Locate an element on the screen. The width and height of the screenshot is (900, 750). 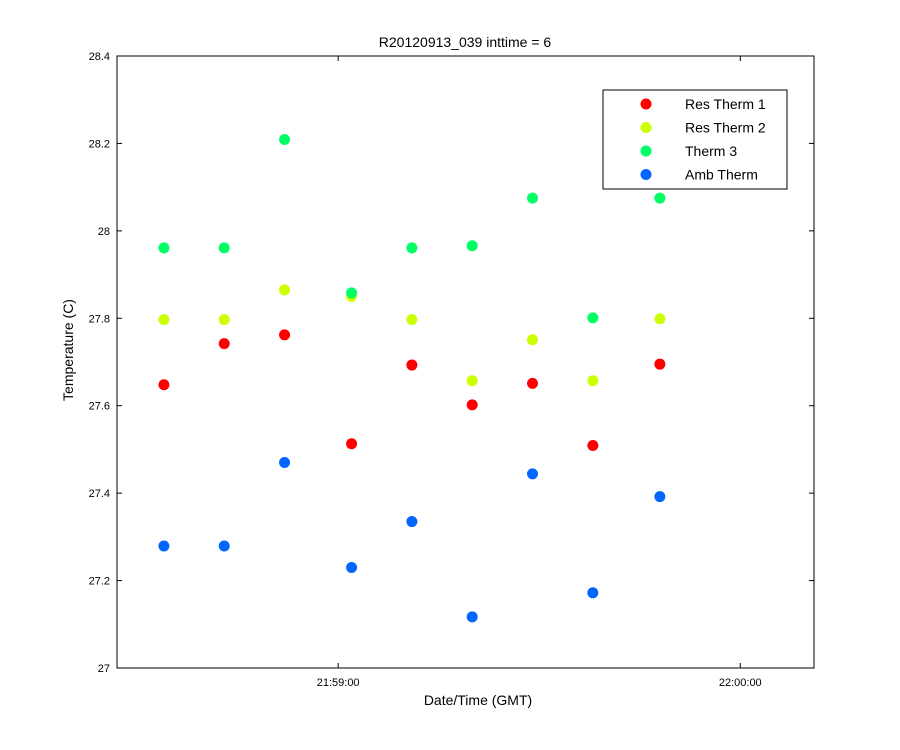
legend-label: Res Therm 1 is located at coordinates (725, 104).